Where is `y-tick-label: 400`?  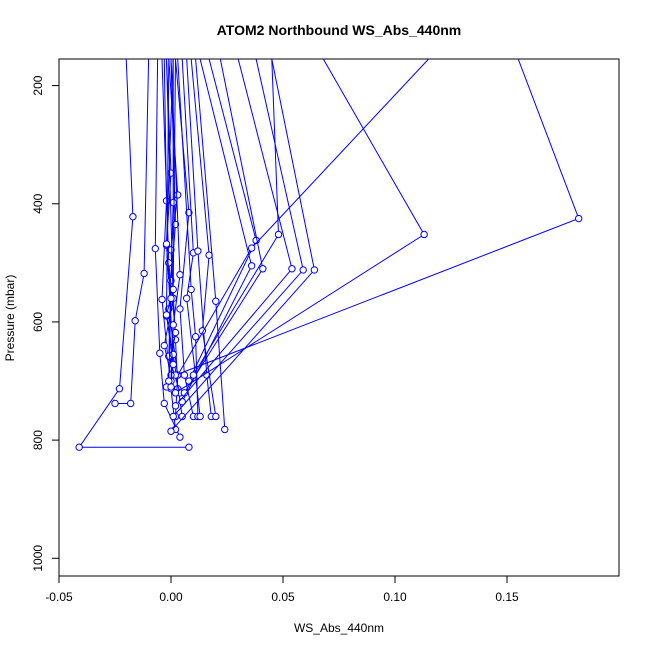 y-tick-label: 400 is located at coordinates (38, 203).